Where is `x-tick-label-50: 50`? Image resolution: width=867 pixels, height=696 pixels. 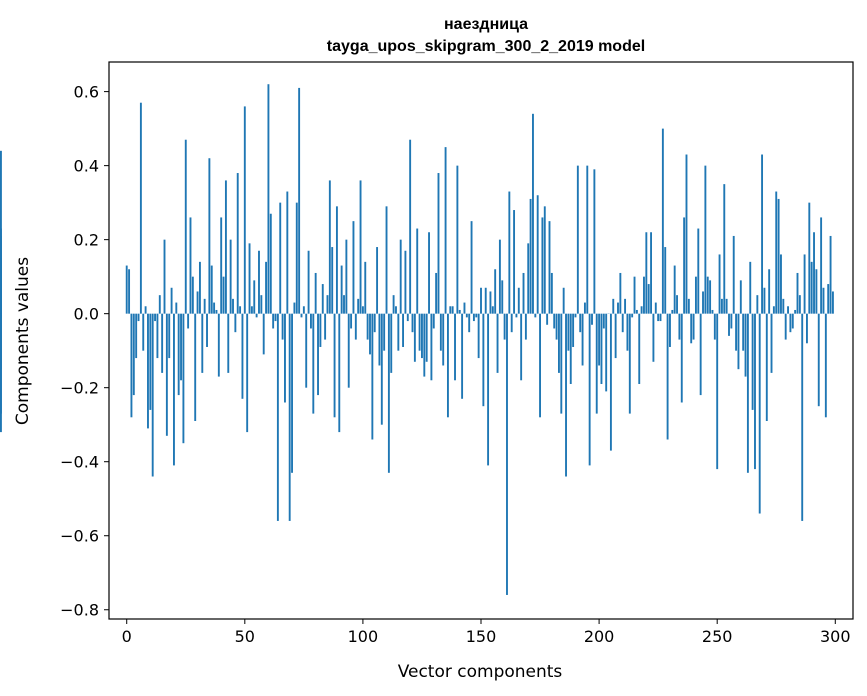
x-tick-label-50: 50 is located at coordinates (245, 636).